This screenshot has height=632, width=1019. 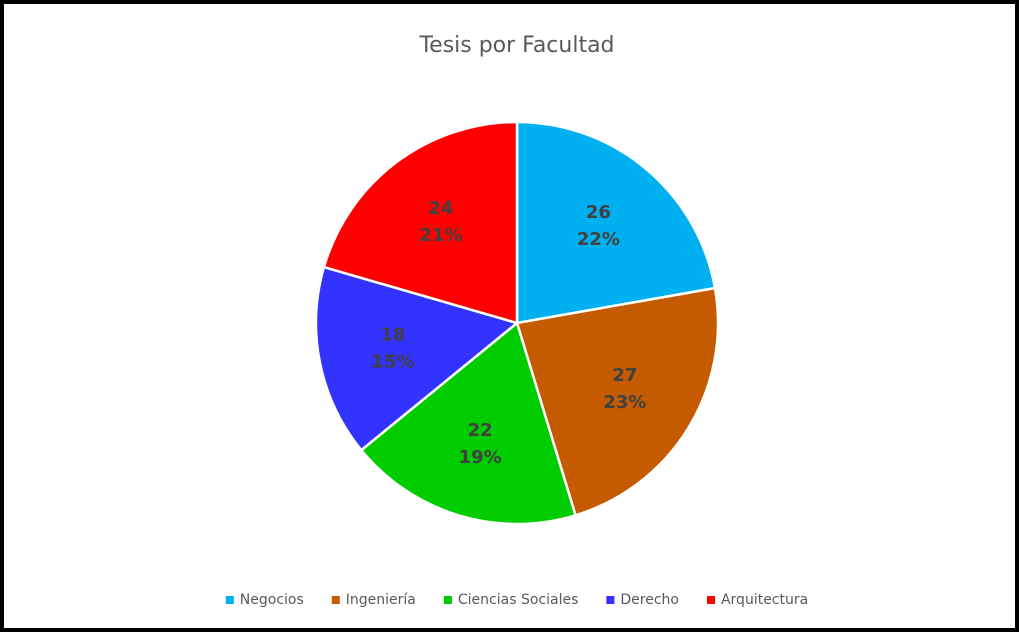 What do you see at coordinates (516, 45) in the screenshot?
I see `chart-title: Tesis por Facultad` at bounding box center [516, 45].